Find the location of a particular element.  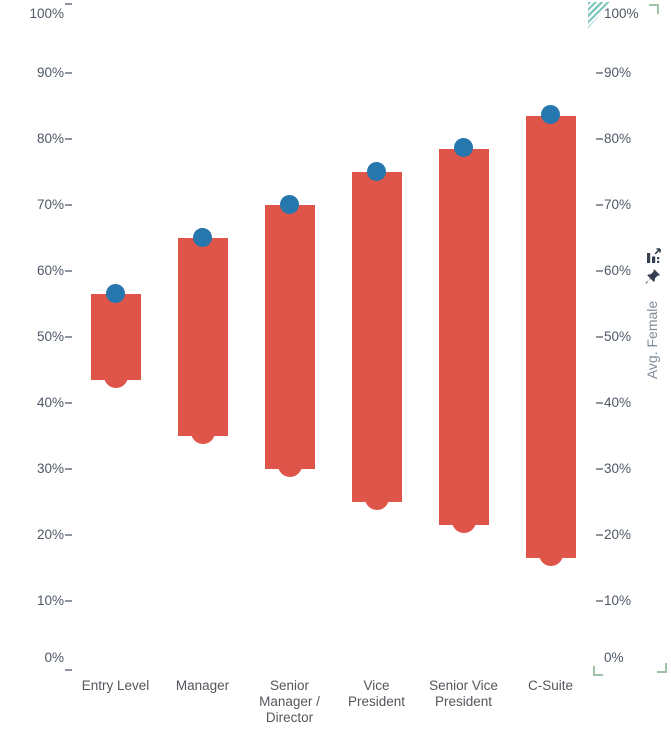

right-axis-title: Avg. Female is located at coordinates (652, 340).